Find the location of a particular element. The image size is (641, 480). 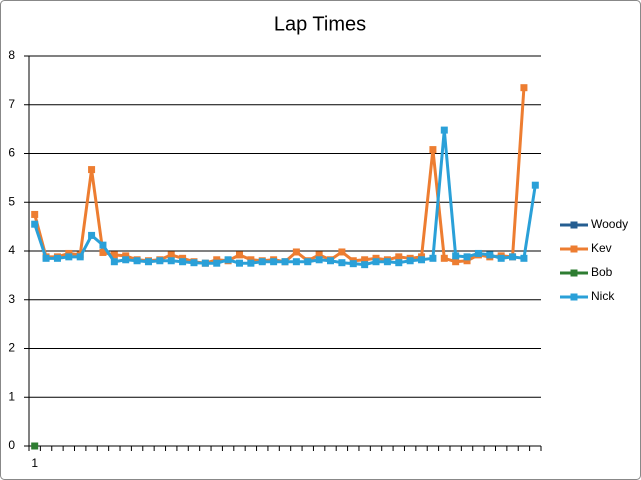

y-tick-label: 7 is located at coordinates (11, 104).